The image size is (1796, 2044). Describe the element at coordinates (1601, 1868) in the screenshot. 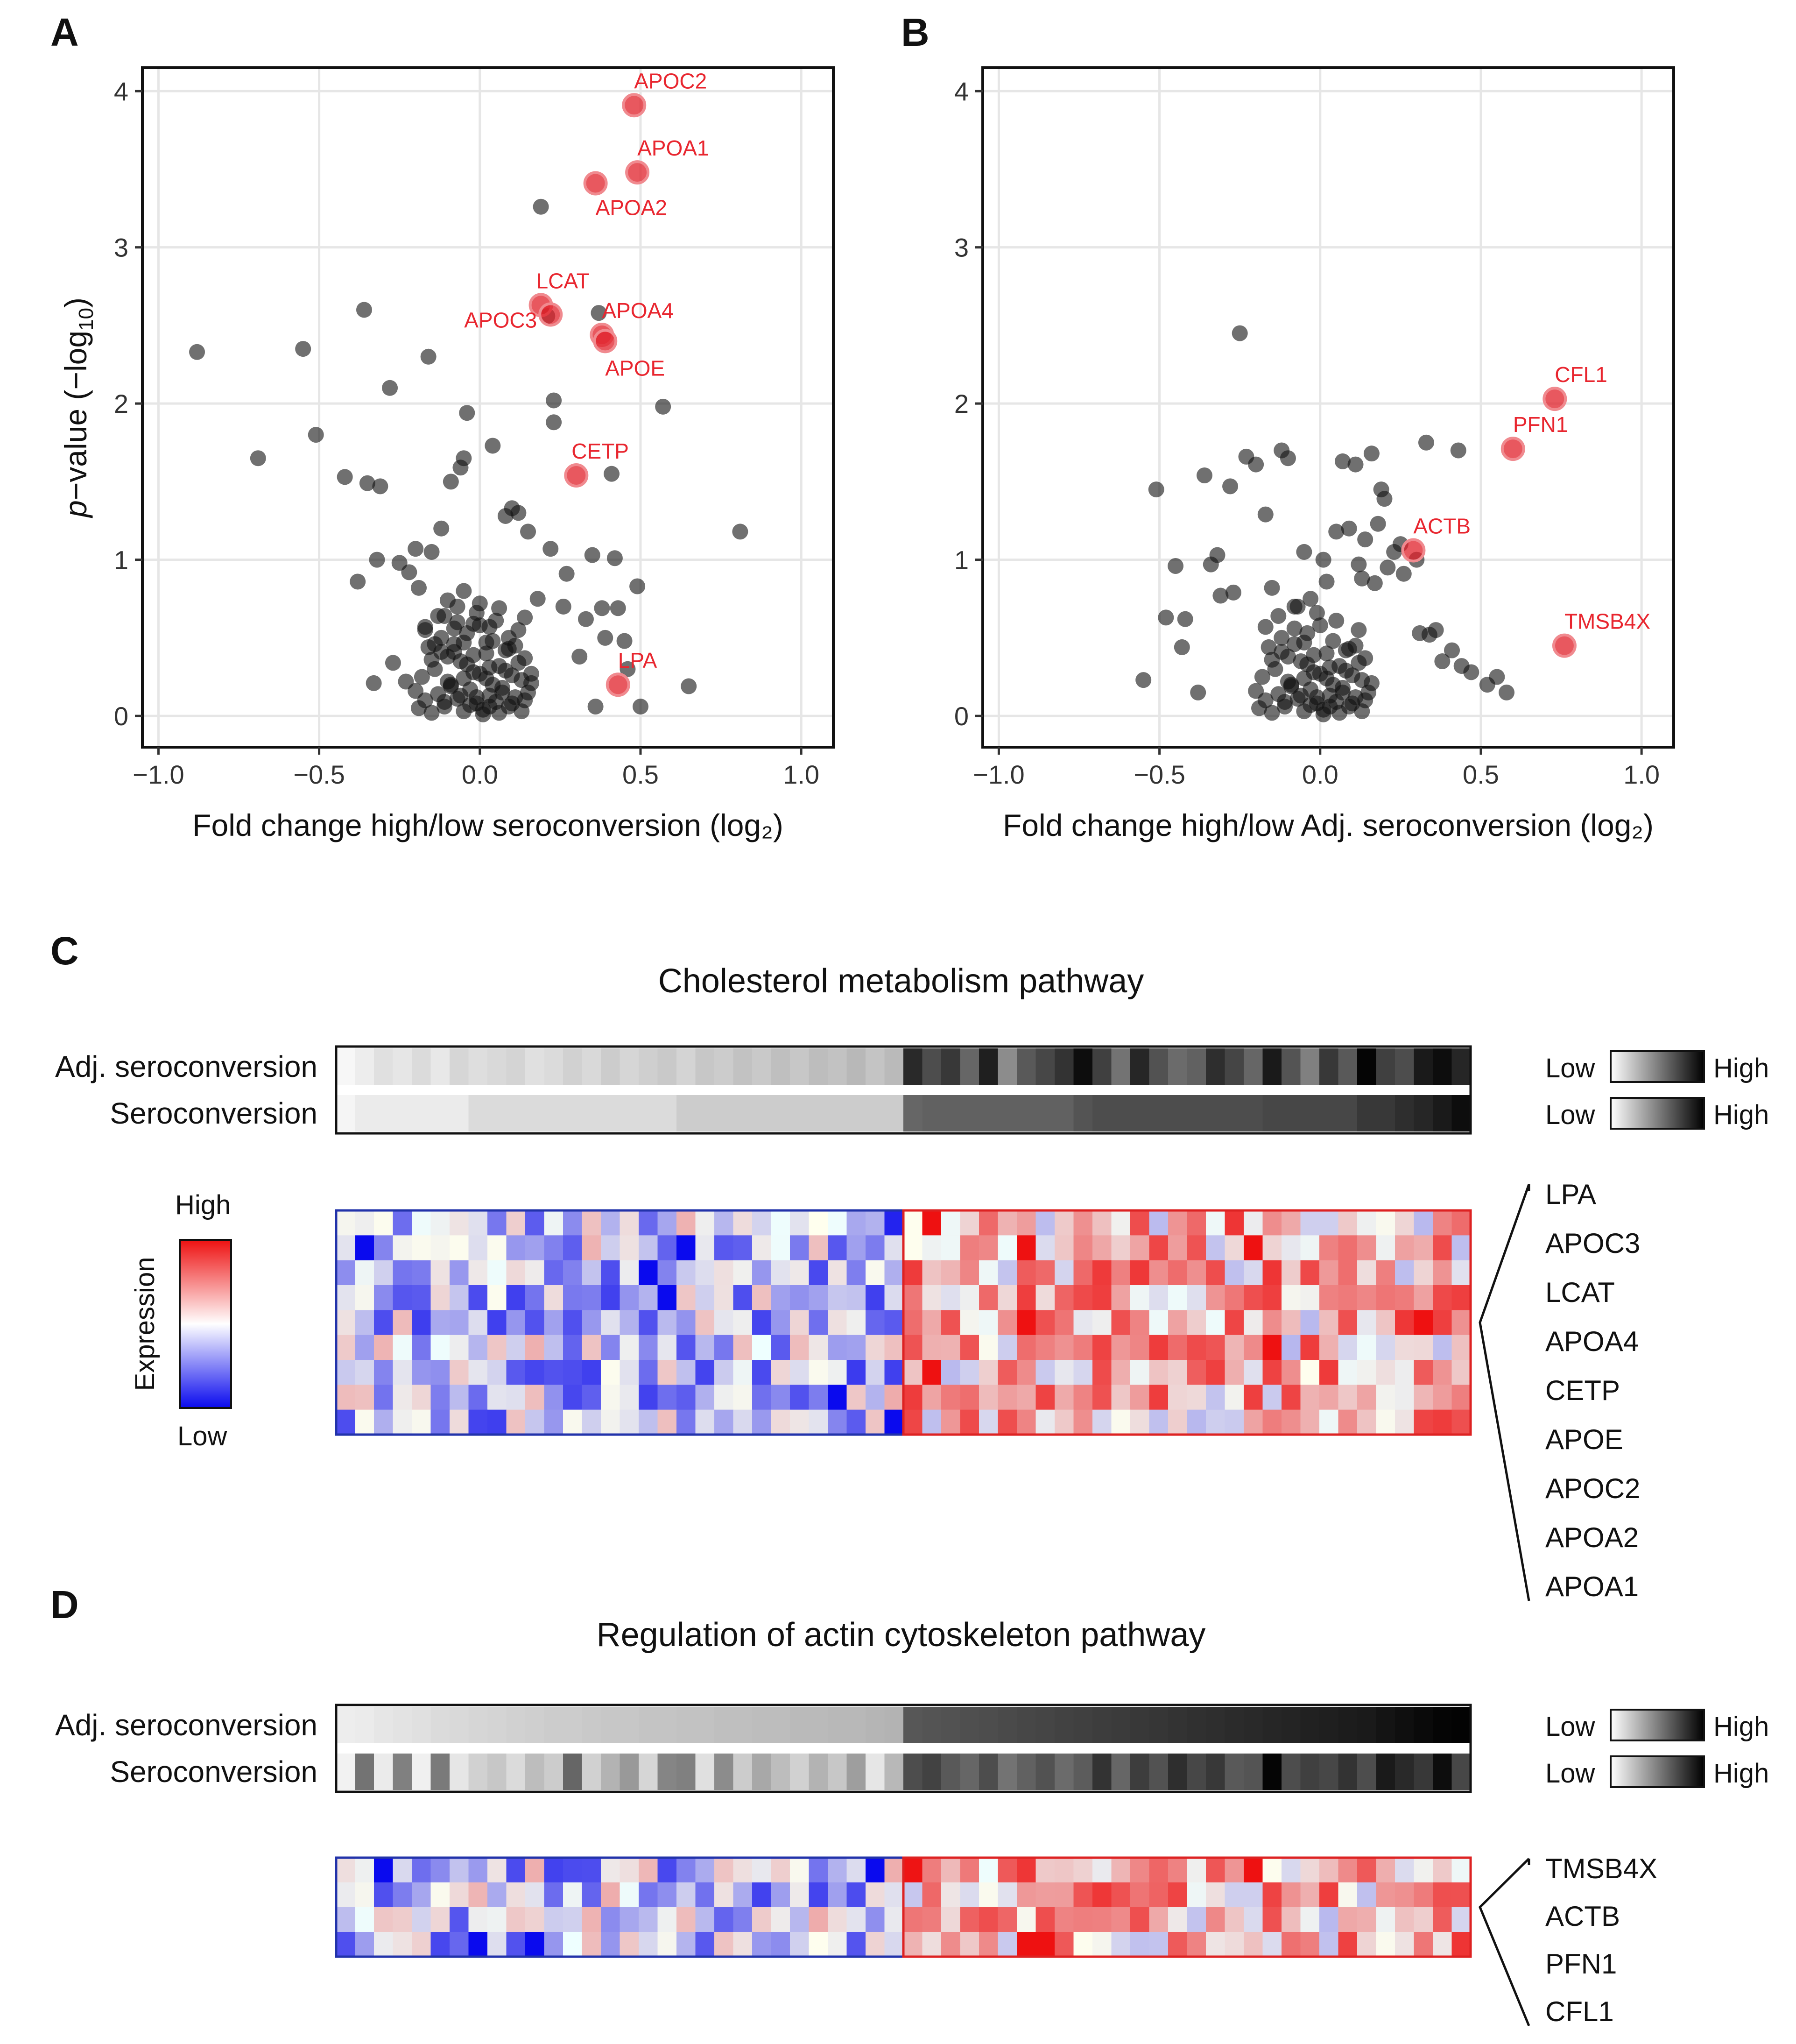

I see `gene-row-label-tmsb4x: TMSB4X` at that location.